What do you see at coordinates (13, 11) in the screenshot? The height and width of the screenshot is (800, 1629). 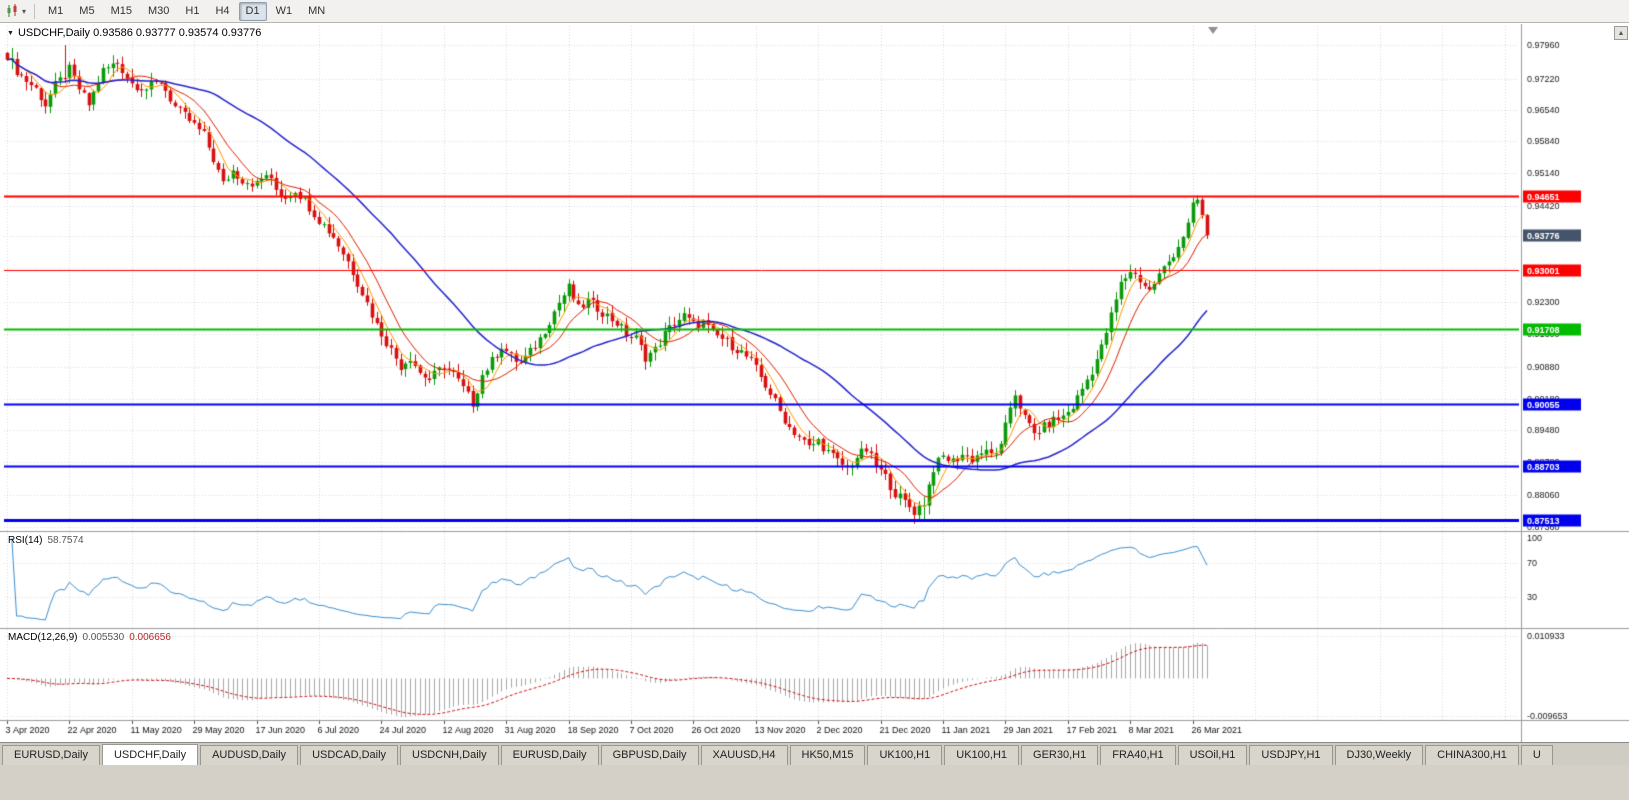 I see `candlestick-chart-icon` at bounding box center [13, 11].